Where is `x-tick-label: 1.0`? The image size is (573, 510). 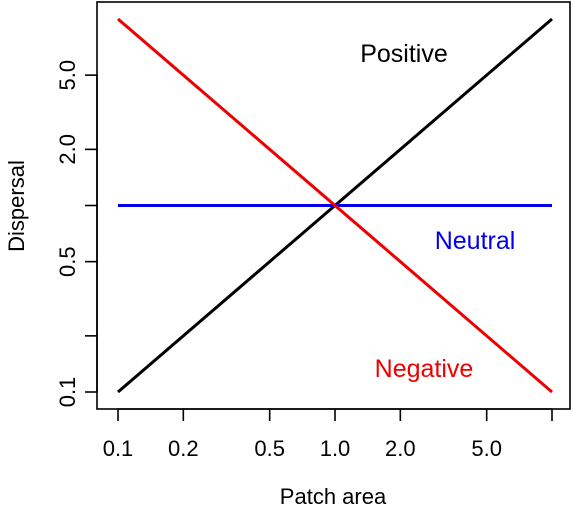 x-tick-label: 1.0 is located at coordinates (335, 448).